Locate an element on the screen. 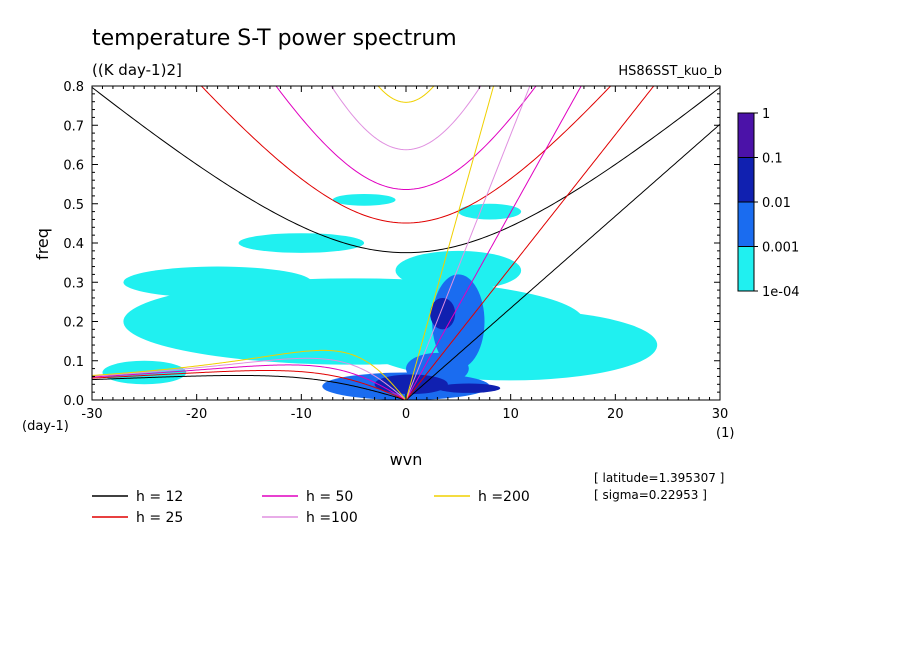 The image size is (904, 654). y-tick-label: 0.1 is located at coordinates (73, 362).